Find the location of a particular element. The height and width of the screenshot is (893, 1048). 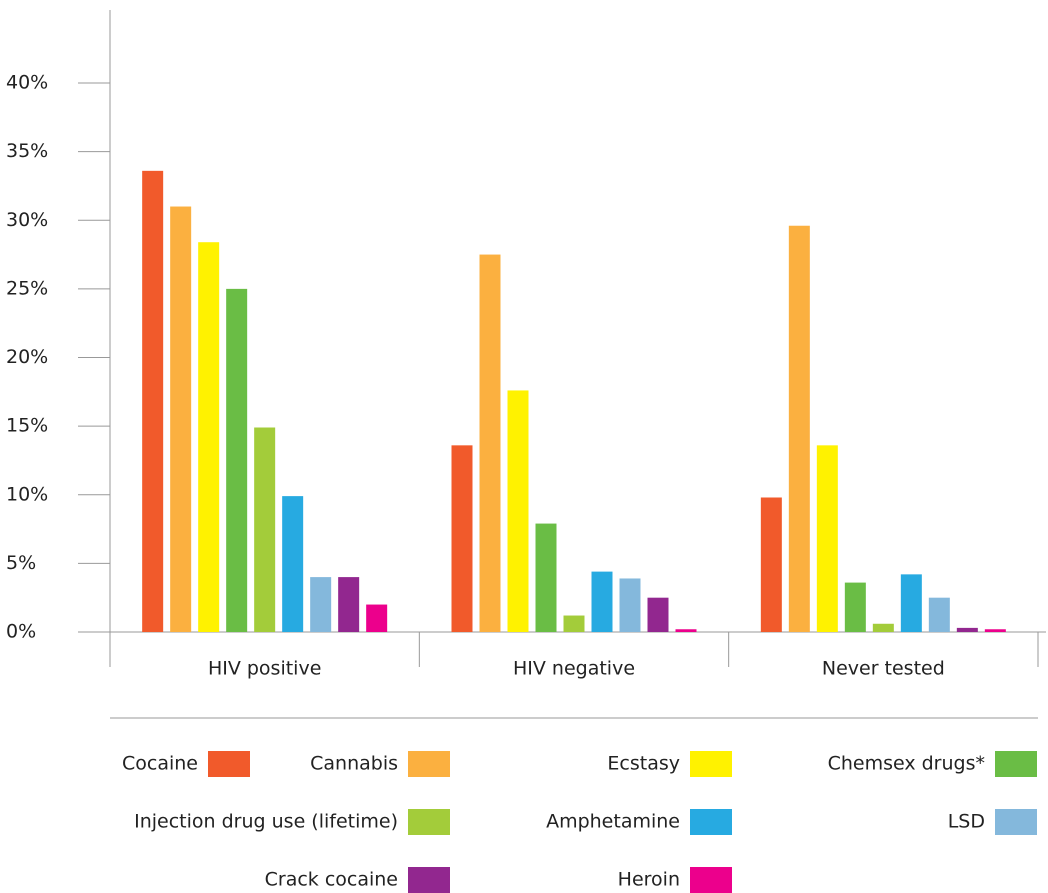

y-tick-label: 35% is located at coordinates (27, 151).